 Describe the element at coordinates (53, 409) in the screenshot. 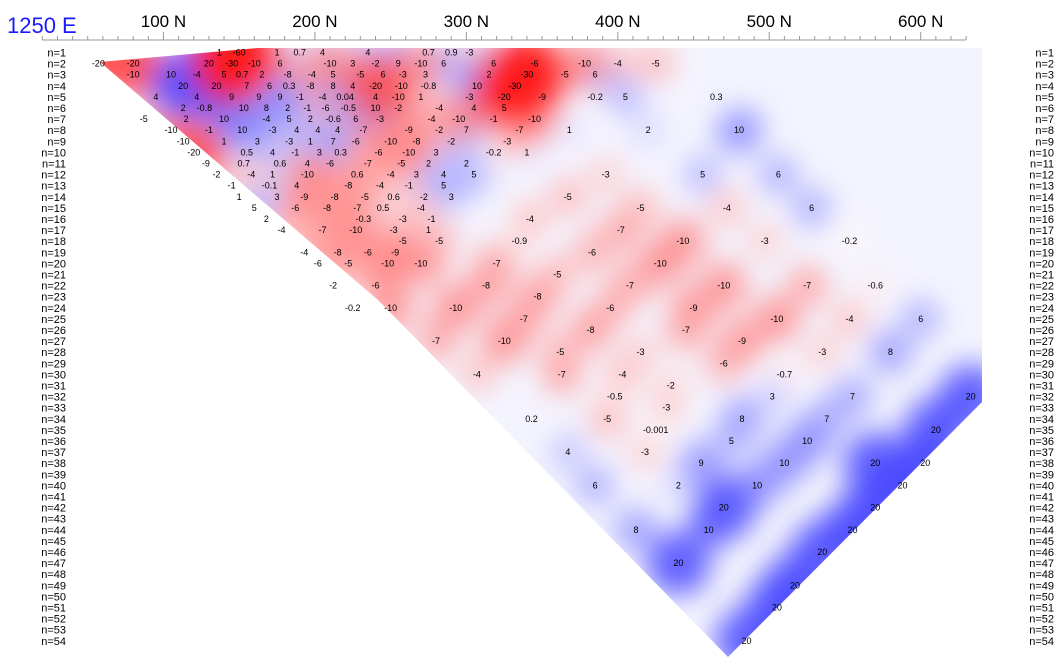

I see `n-level-label-left: n=33` at that location.